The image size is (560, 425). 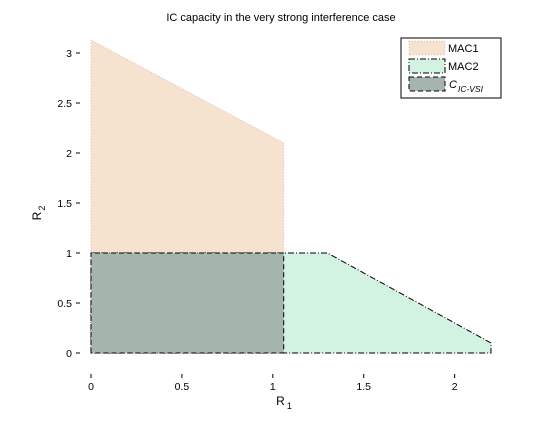 I want to click on y-tick-label: 0.5, so click(x=64, y=304).